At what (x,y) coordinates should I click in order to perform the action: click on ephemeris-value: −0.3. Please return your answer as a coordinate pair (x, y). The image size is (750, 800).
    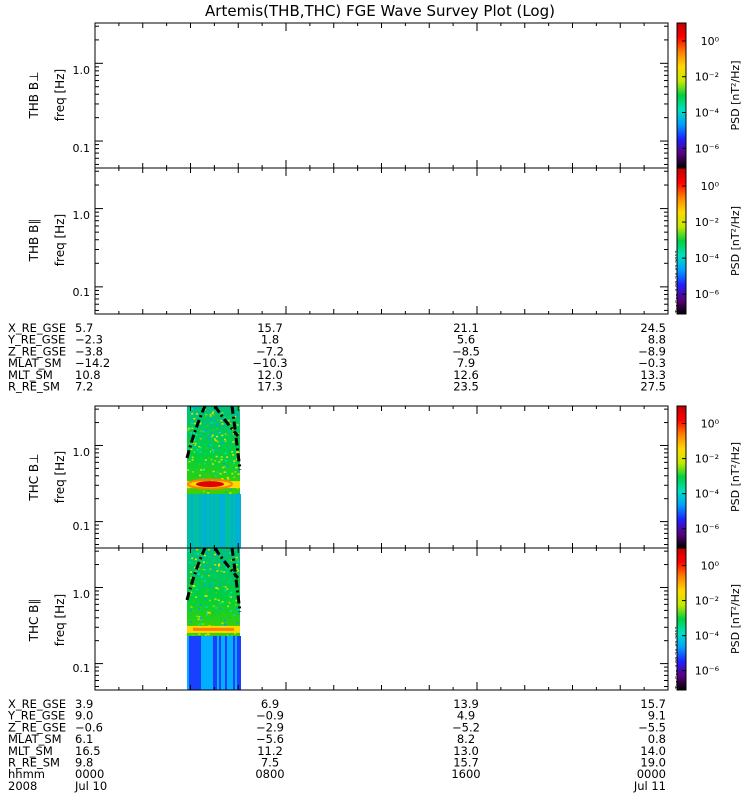
    Looking at the image, I should click on (652, 363).